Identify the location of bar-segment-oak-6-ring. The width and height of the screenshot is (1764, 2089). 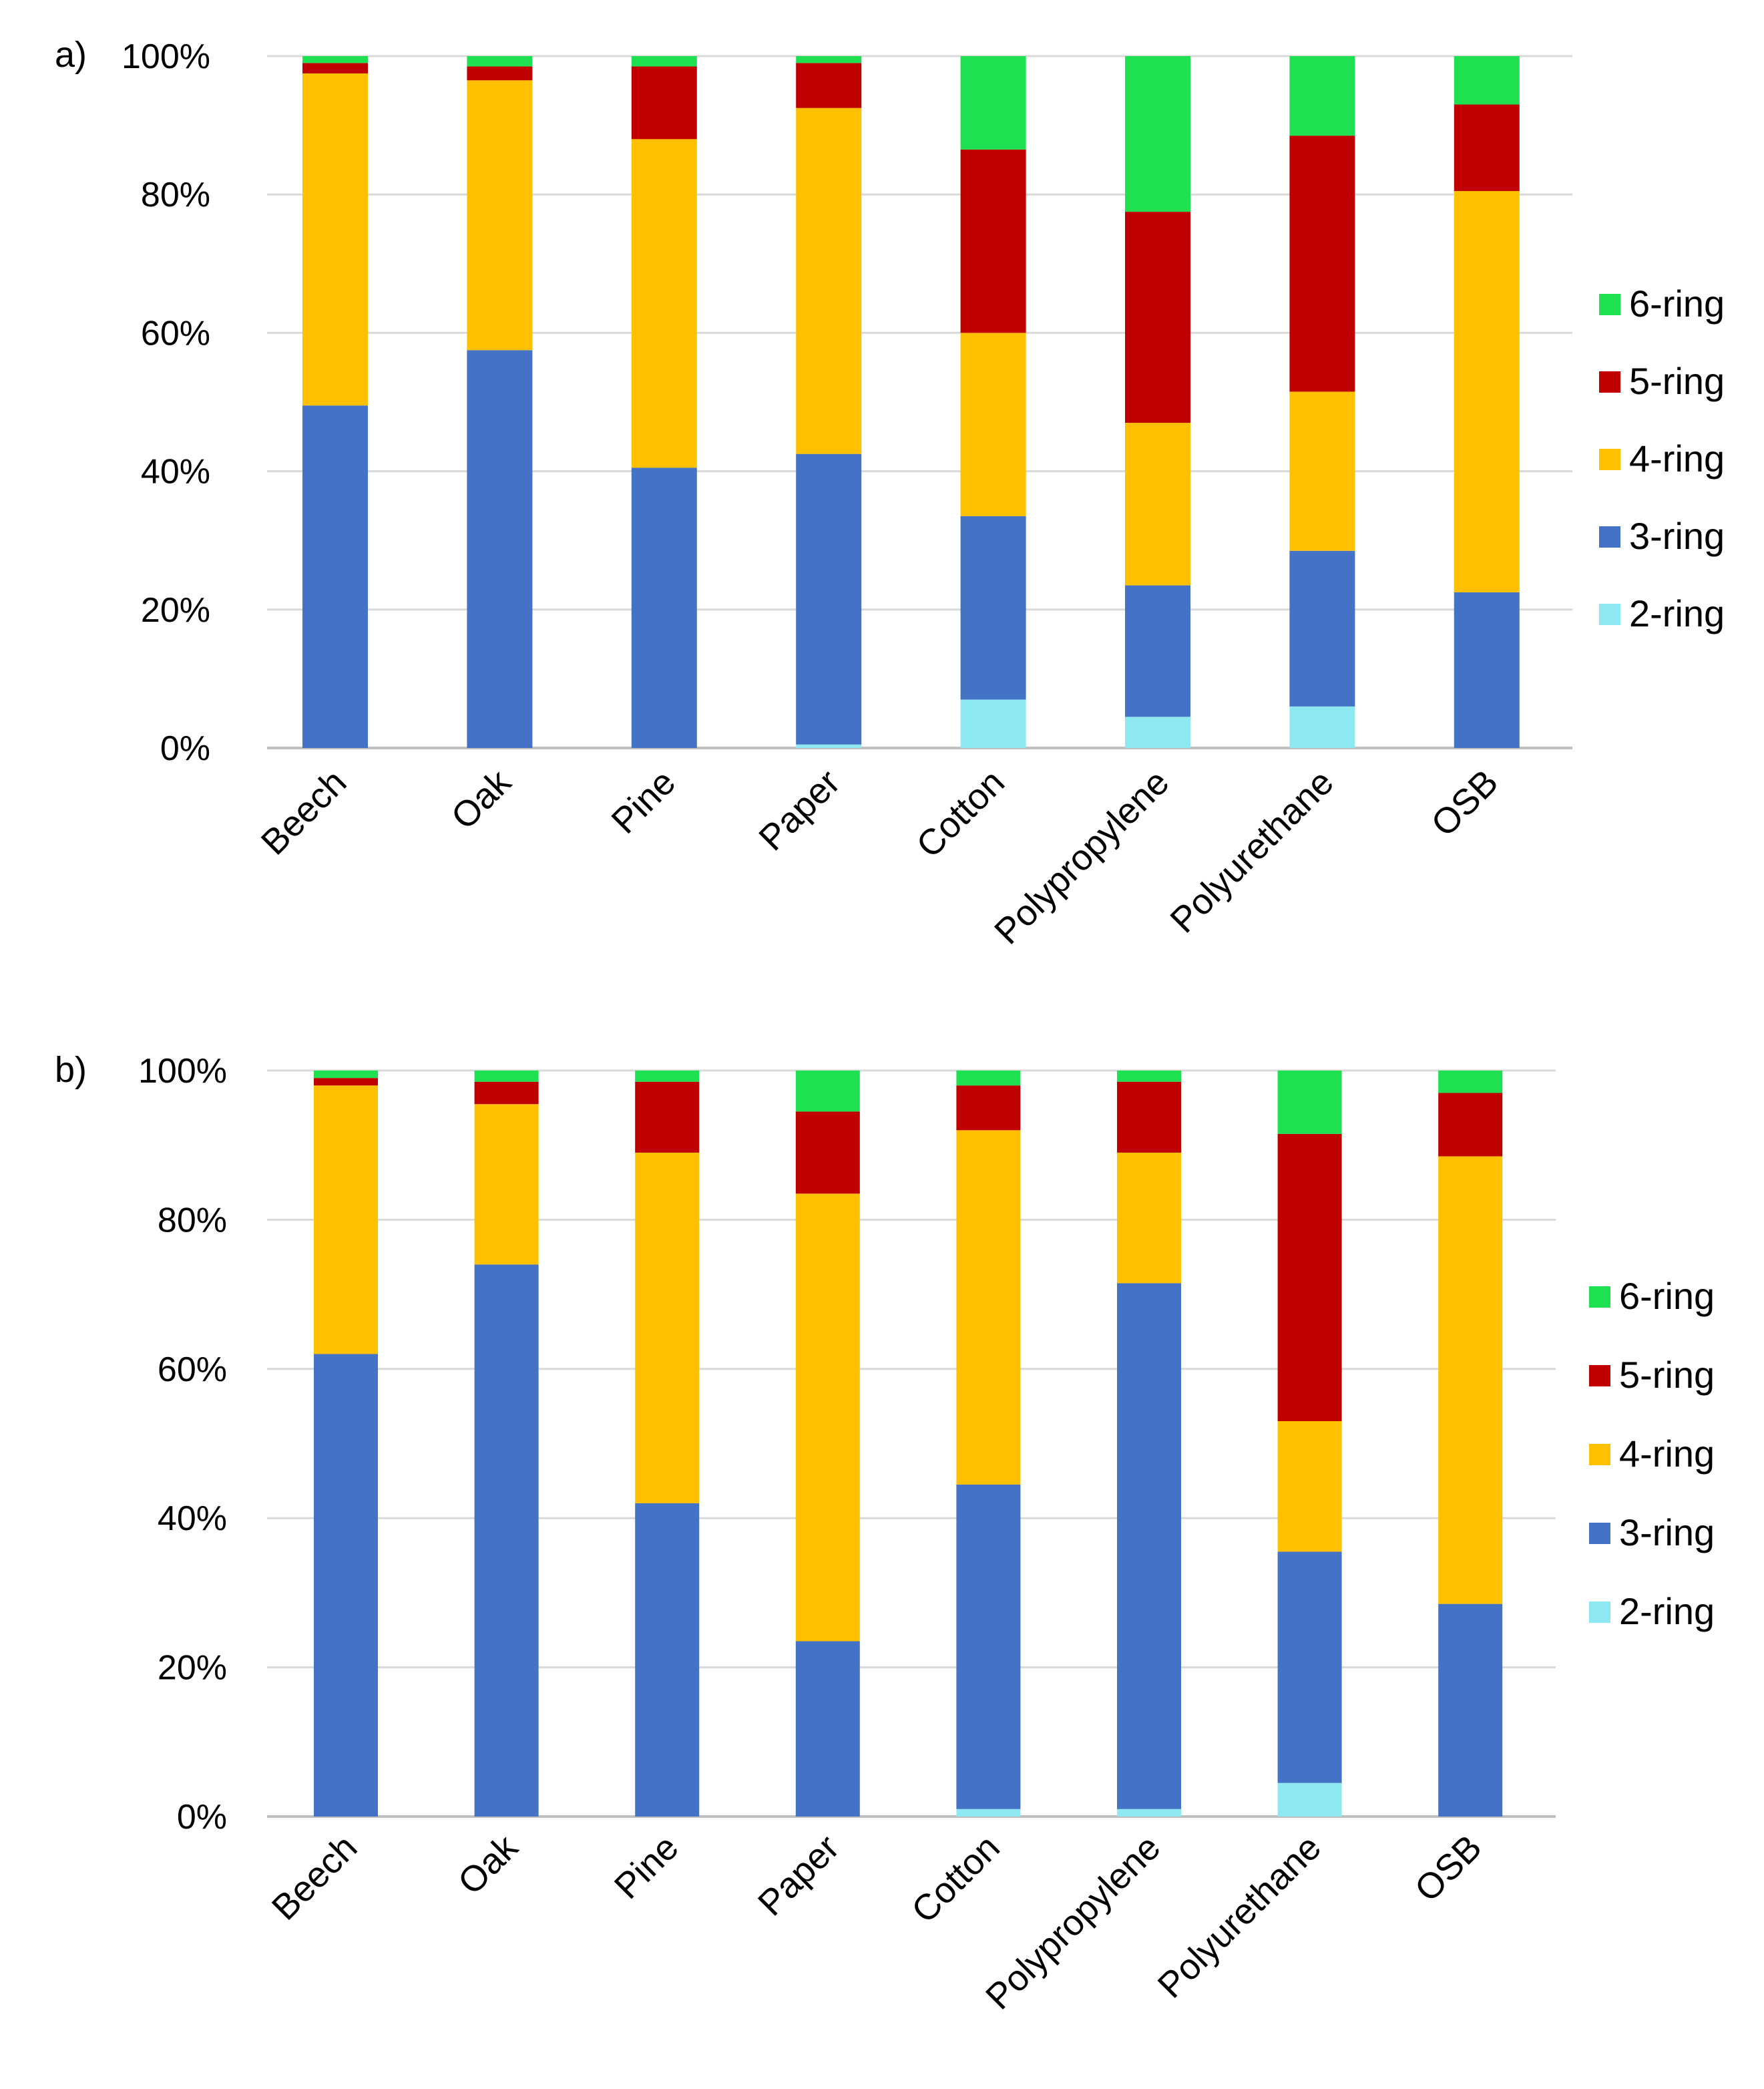
(500, 61).